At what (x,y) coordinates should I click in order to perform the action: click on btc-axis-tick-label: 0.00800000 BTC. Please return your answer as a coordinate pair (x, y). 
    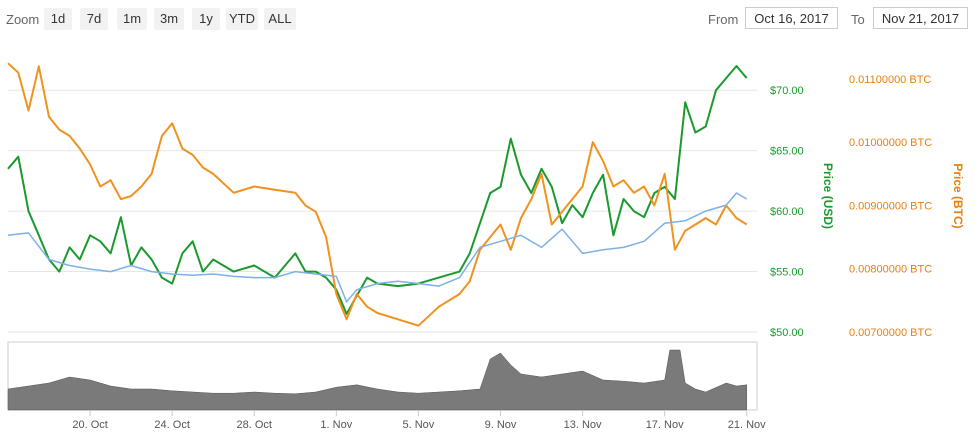
    Looking at the image, I should click on (890, 270).